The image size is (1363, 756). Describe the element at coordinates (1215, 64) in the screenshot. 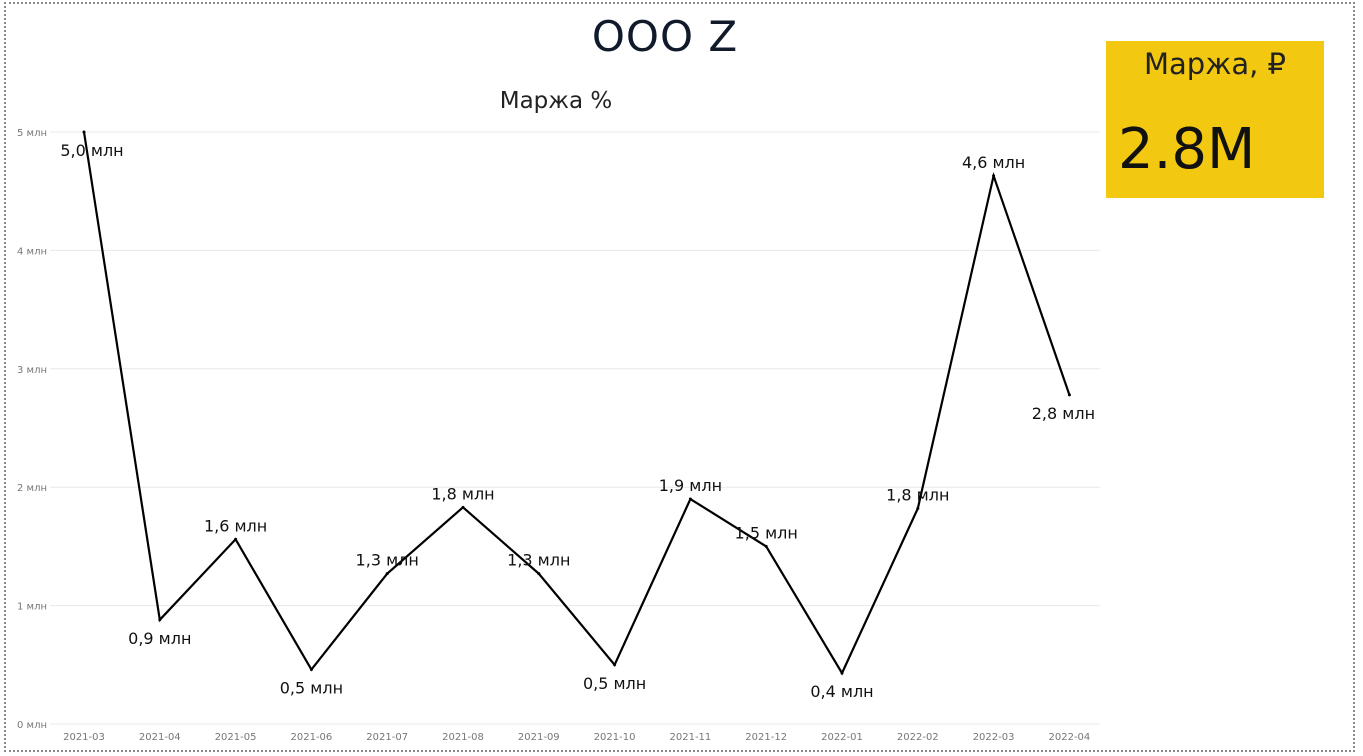

I see `kpi-label: Маржа, ₽` at that location.